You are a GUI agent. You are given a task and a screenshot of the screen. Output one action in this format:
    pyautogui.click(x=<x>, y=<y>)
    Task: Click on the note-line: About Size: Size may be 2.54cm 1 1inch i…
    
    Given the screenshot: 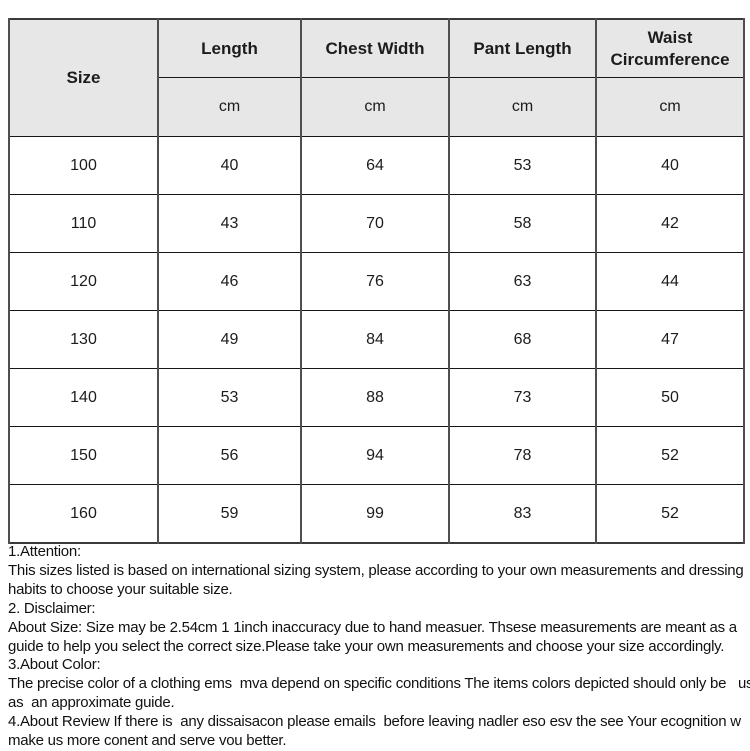 What is the action you would take?
    pyautogui.click(x=372, y=627)
    